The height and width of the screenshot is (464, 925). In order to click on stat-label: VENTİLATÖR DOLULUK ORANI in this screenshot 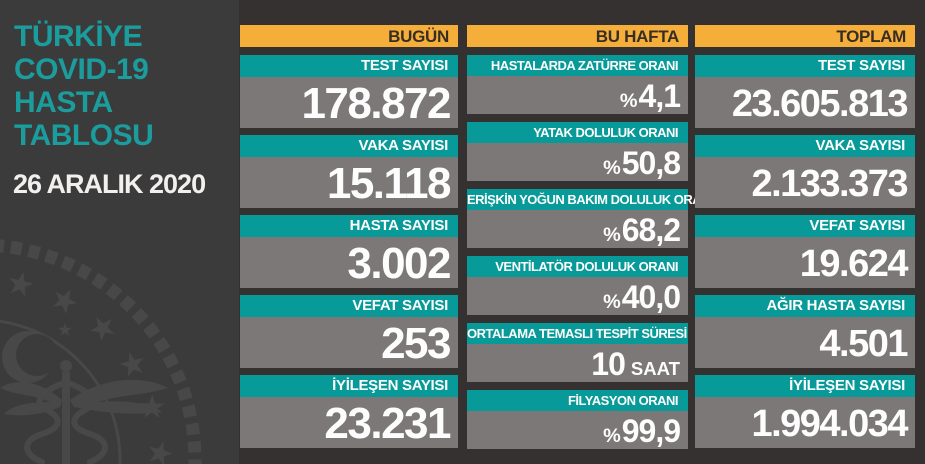, I will do `click(577, 266)`.